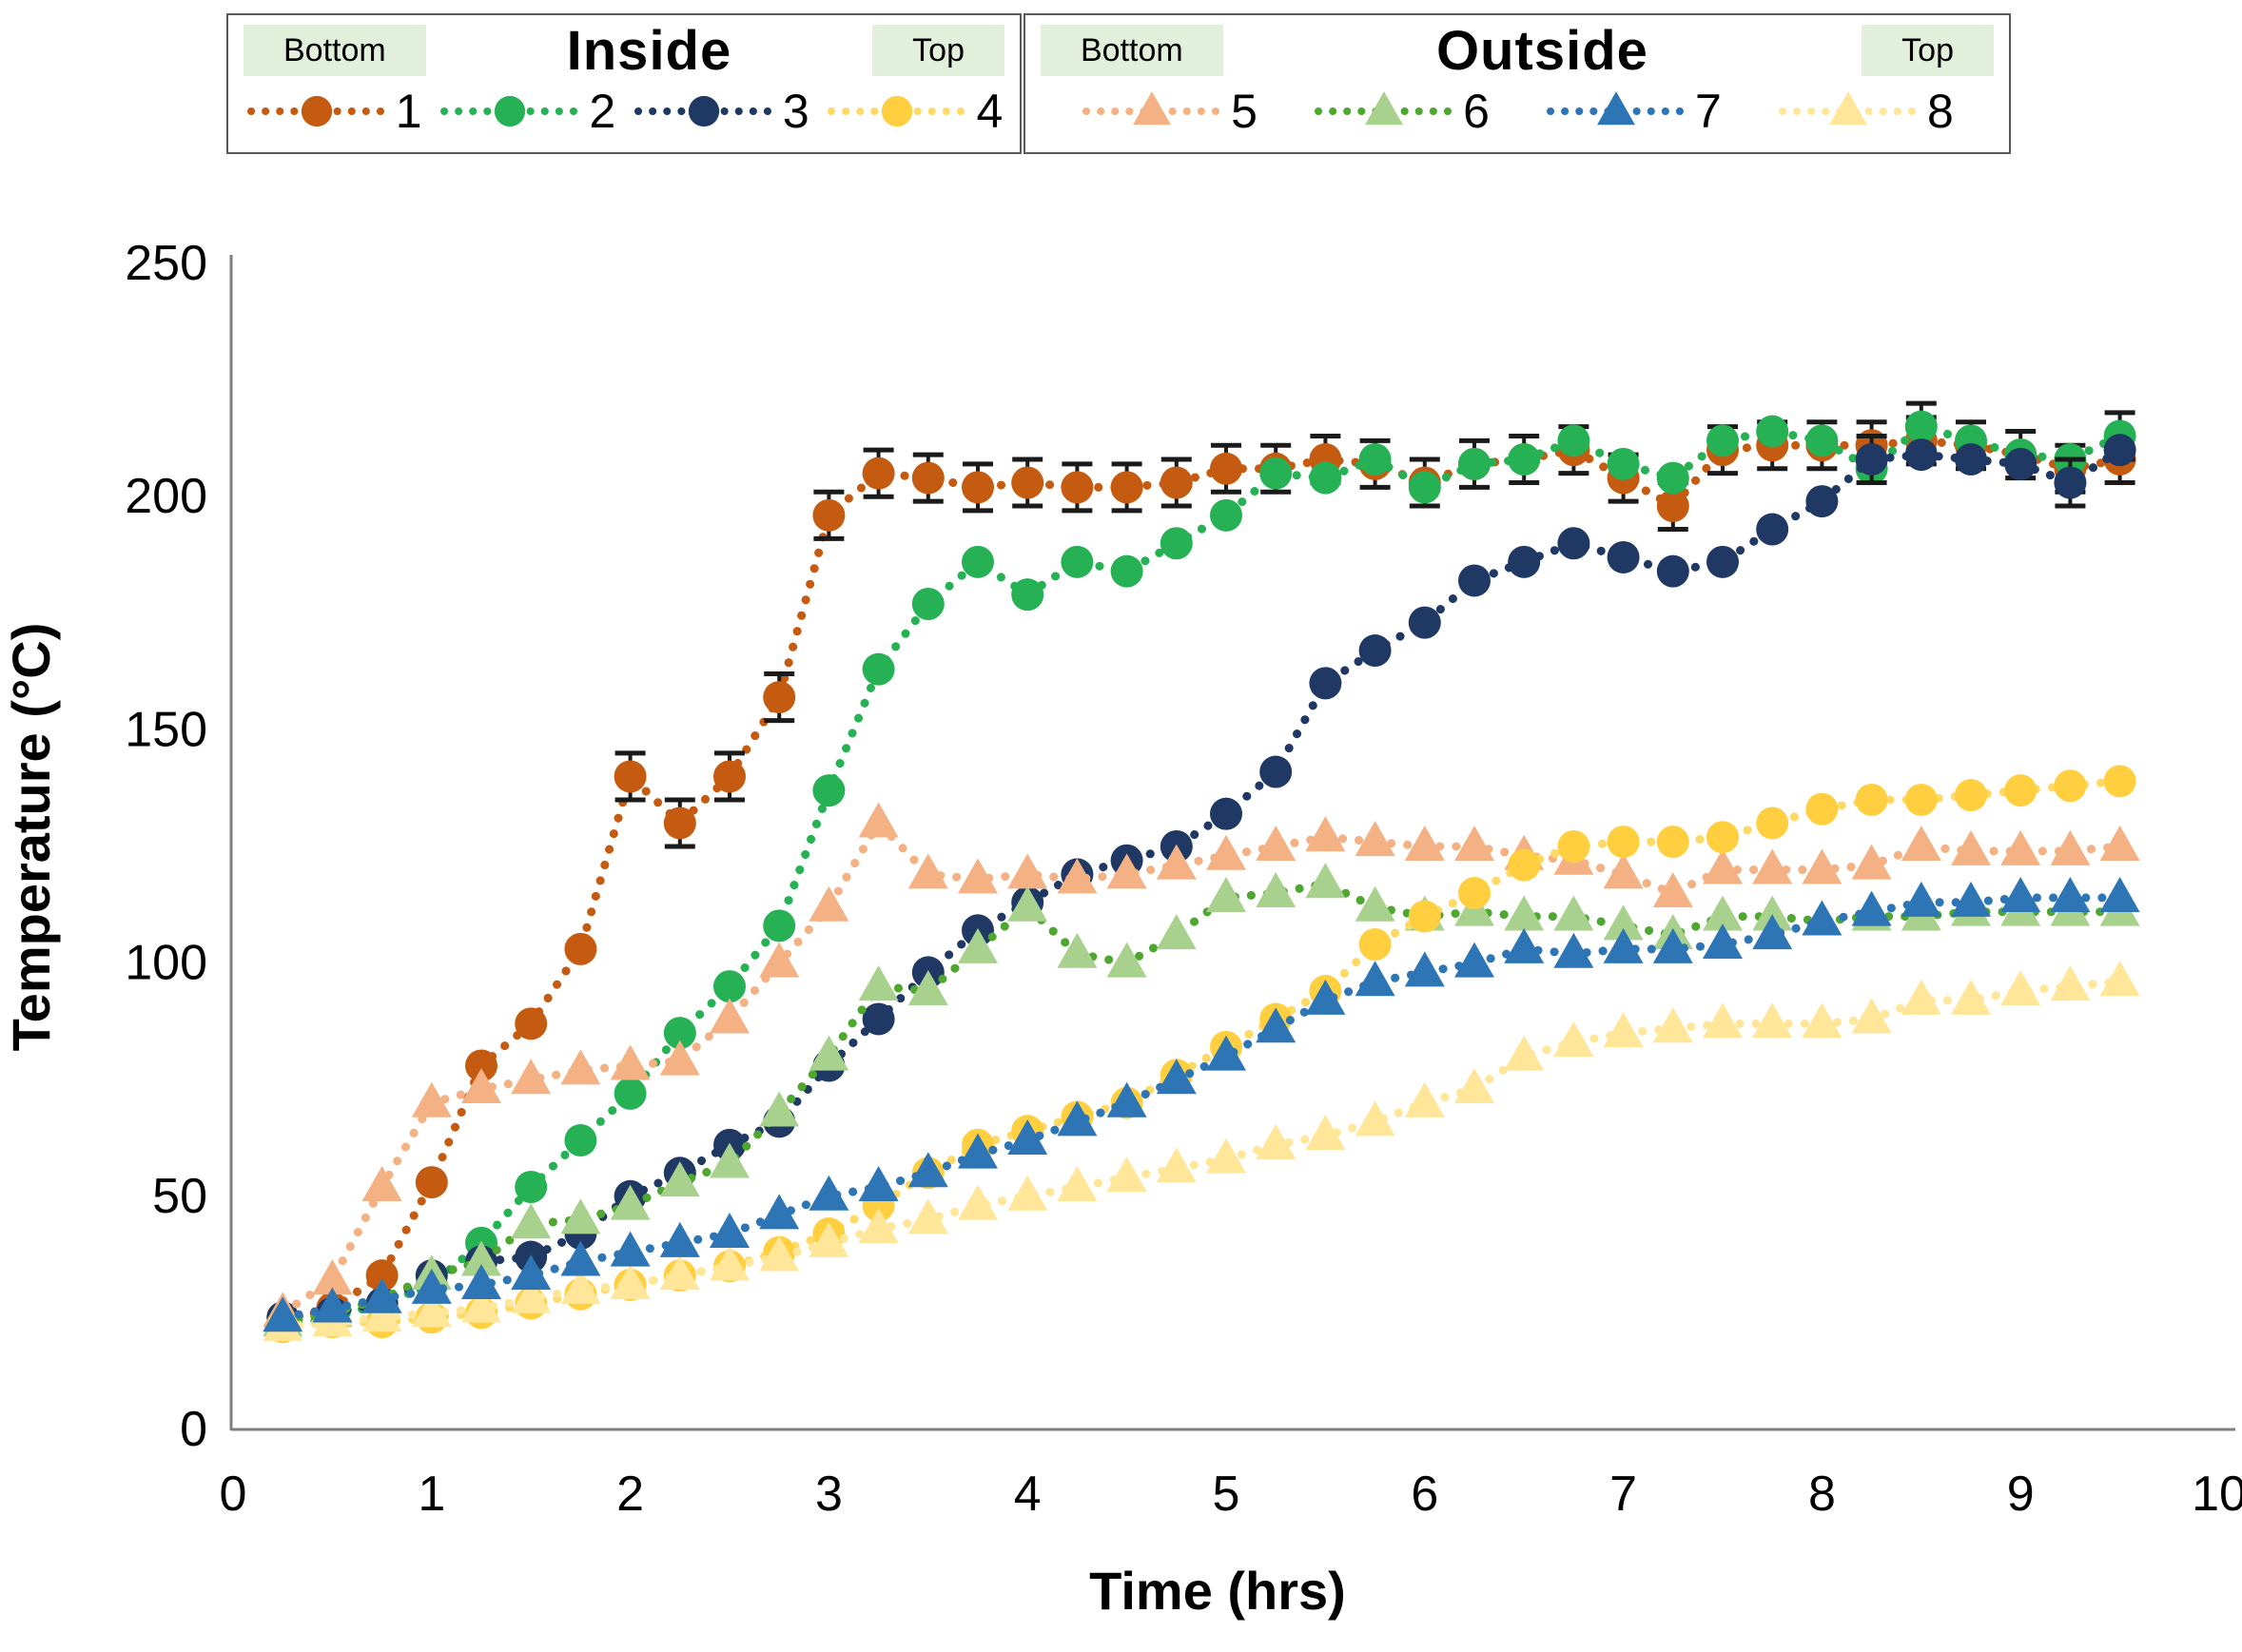  I want to click on y-tick-label: 200, so click(166, 496).